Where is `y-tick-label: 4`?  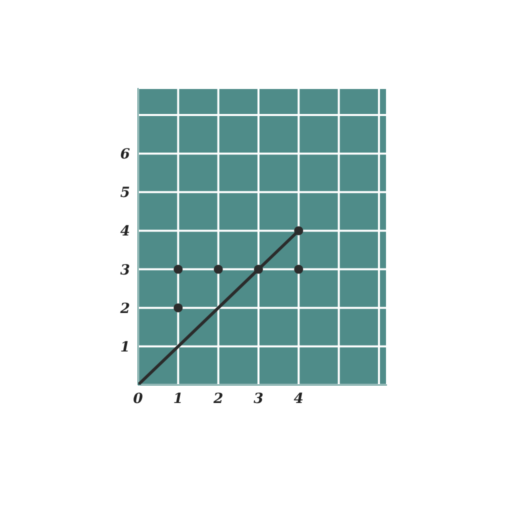
y-tick-label: 4 is located at coordinates (125, 232).